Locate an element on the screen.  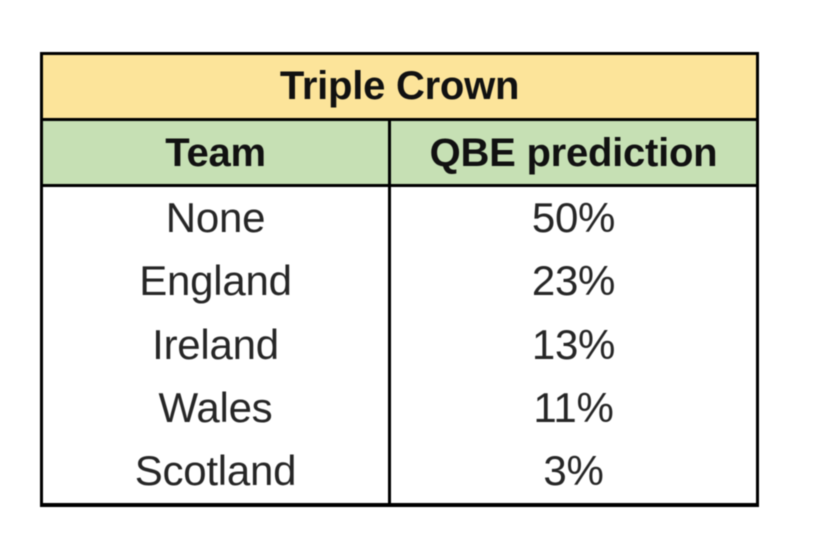
team-value: None is located at coordinates (215, 218).